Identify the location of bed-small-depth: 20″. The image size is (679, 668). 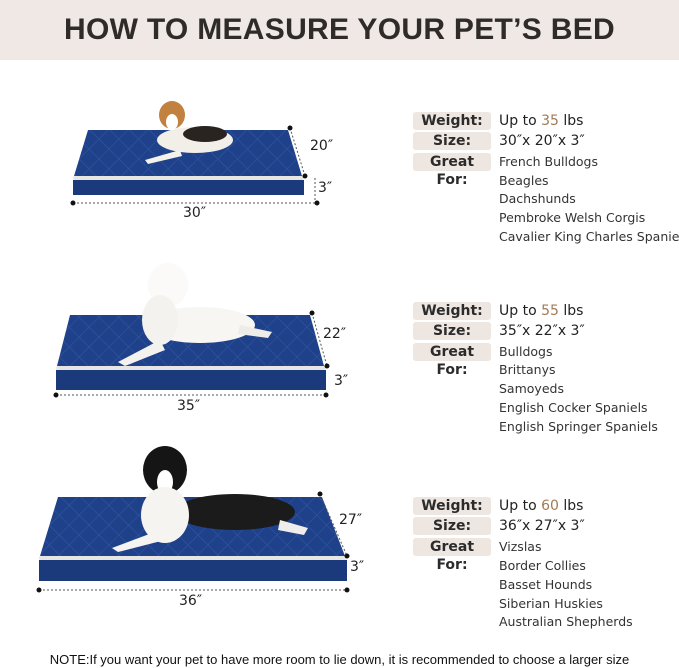
(322, 146).